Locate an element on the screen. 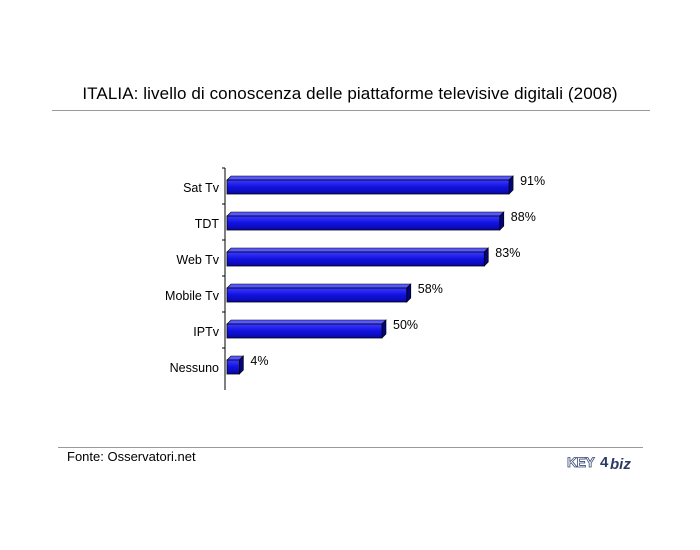  category-label: TDT is located at coordinates (207, 224).